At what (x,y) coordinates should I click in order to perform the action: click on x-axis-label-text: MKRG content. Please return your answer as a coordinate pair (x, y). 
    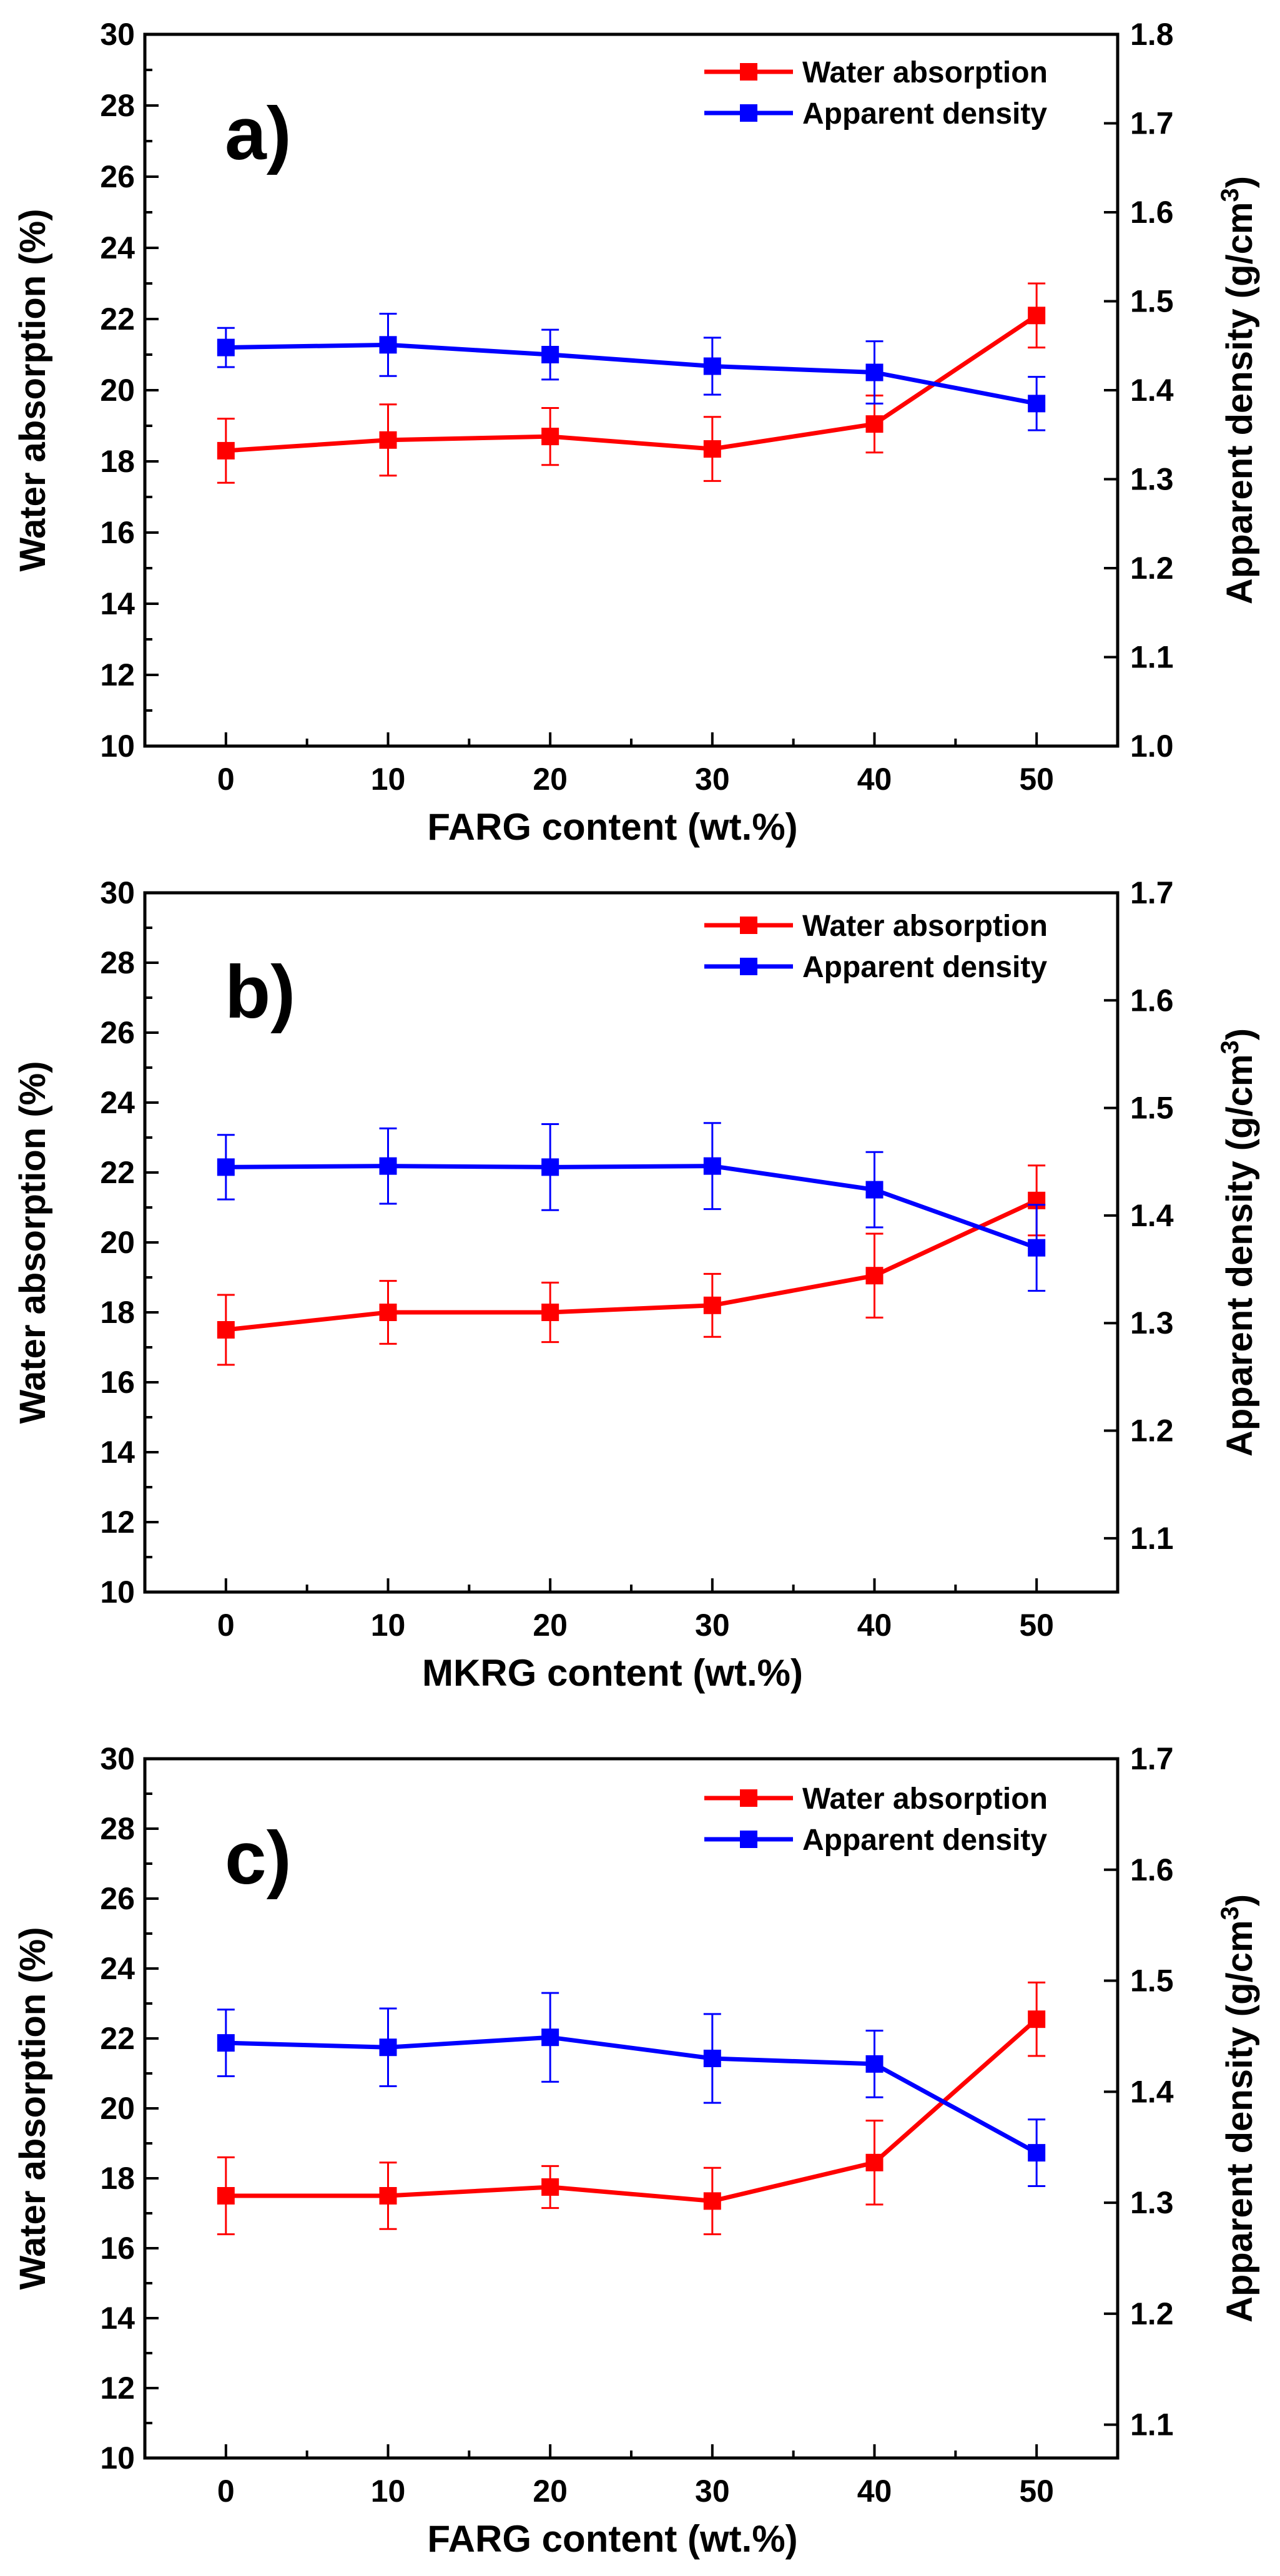
    Looking at the image, I should click on (557, 1673).